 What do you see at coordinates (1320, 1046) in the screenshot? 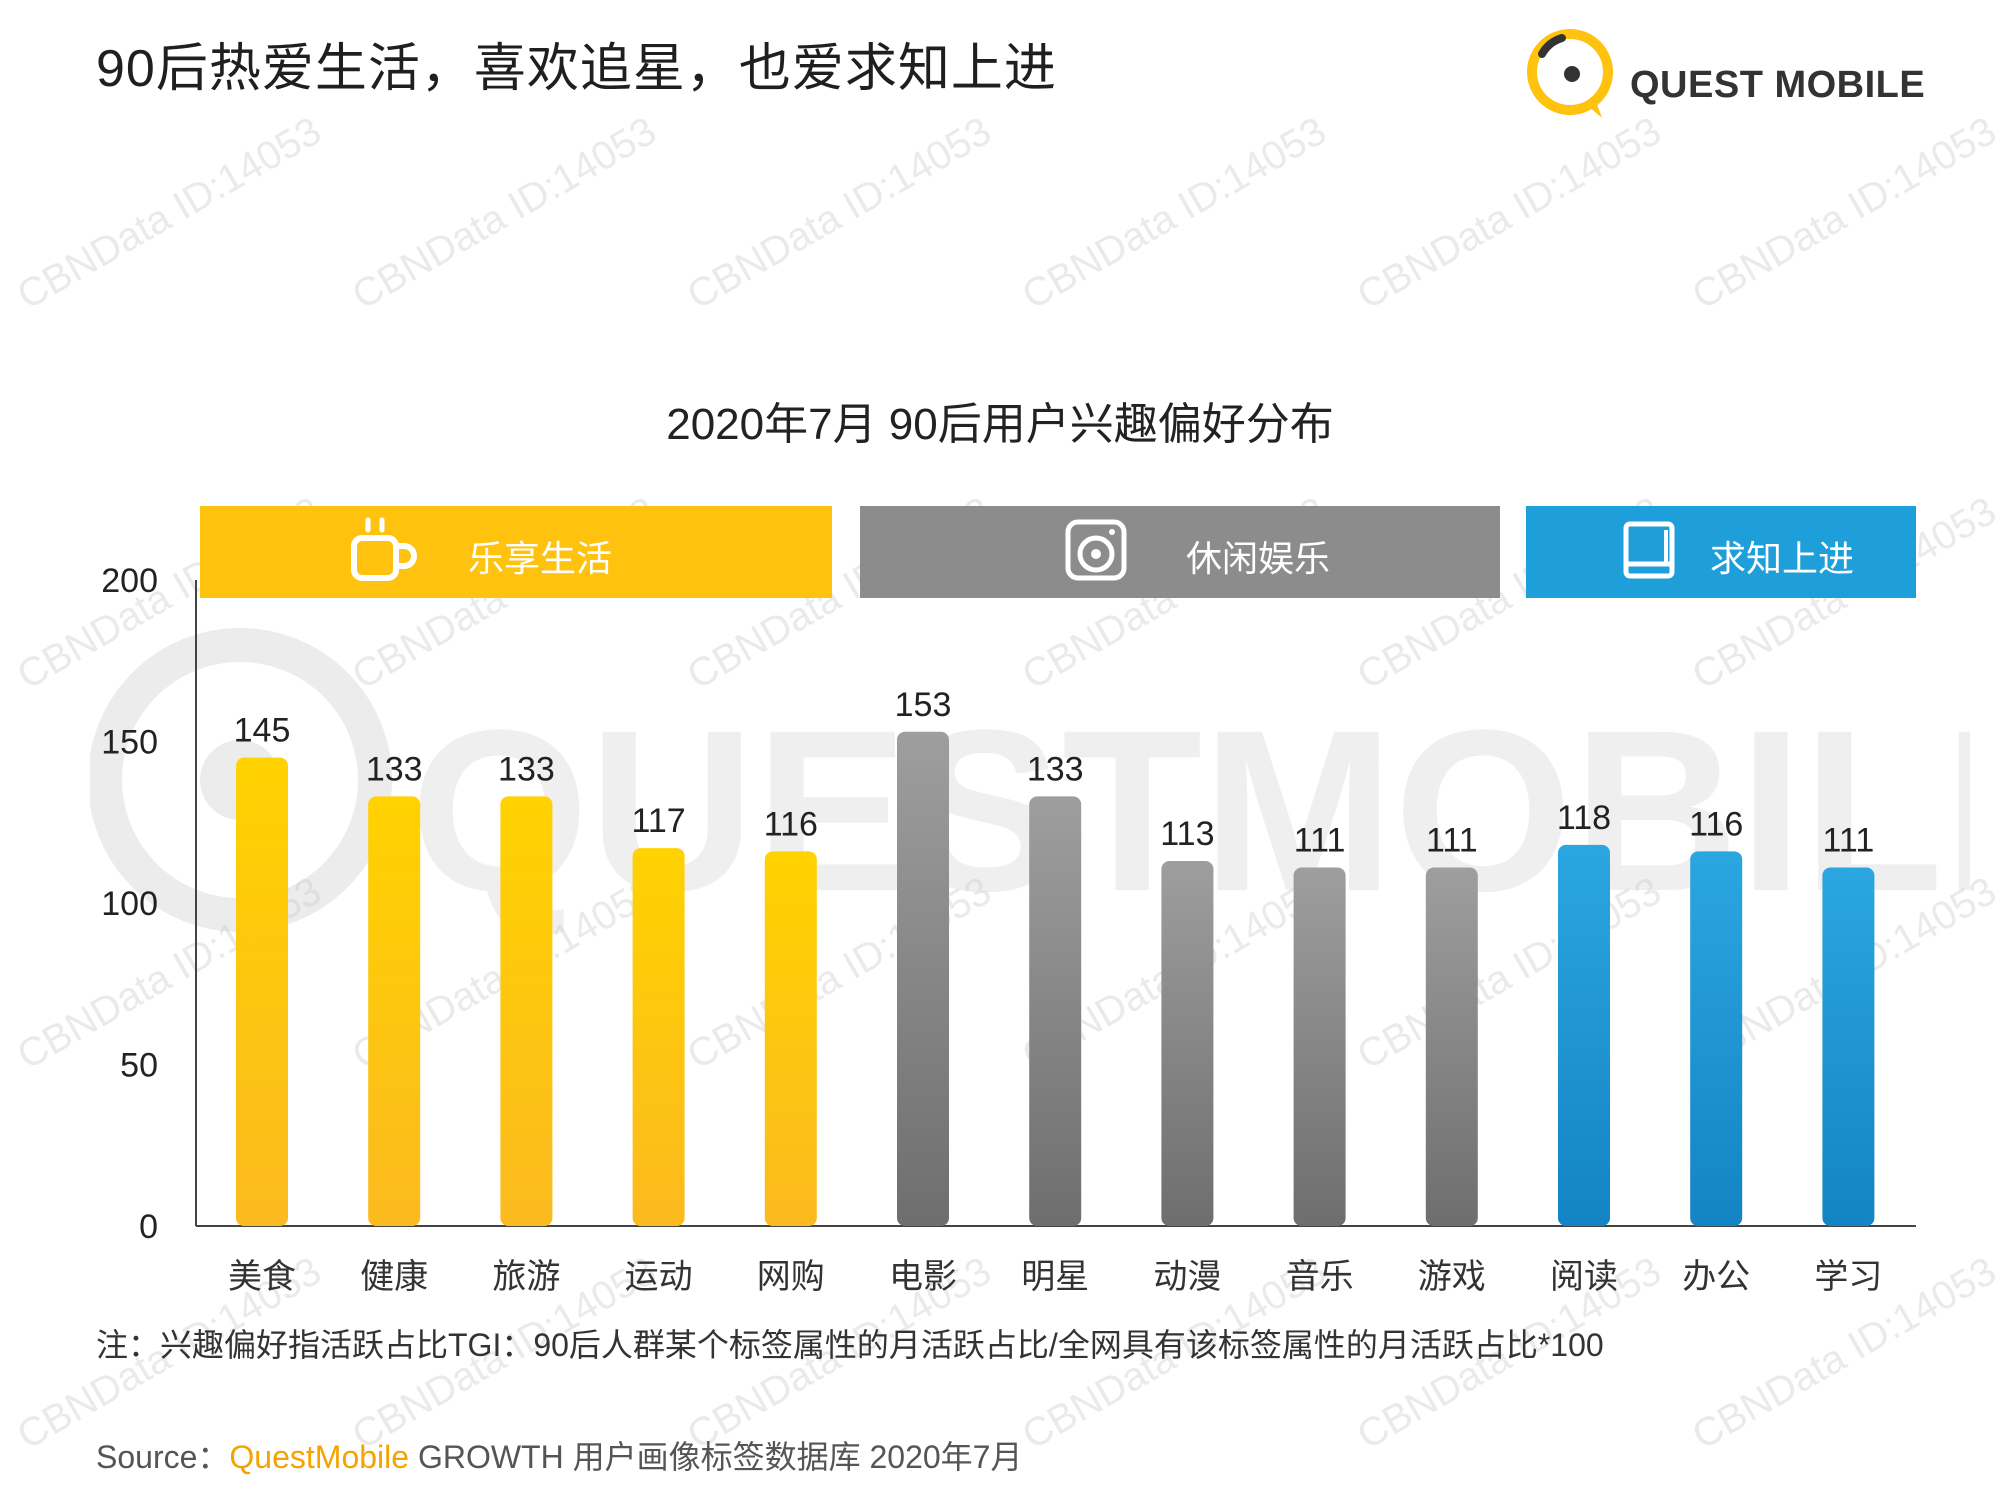
I see `bar-音乐` at bounding box center [1320, 1046].